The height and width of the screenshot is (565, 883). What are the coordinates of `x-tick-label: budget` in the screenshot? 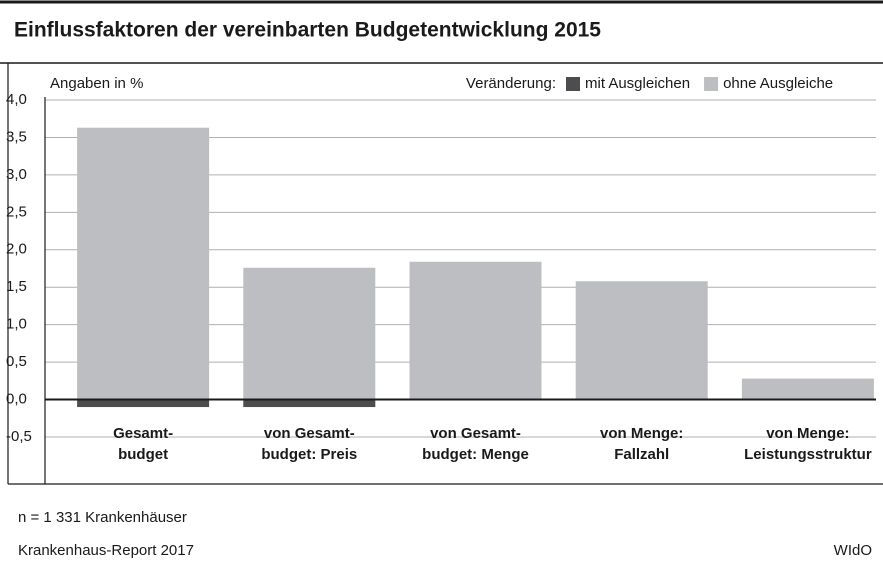 It's located at (143, 454).